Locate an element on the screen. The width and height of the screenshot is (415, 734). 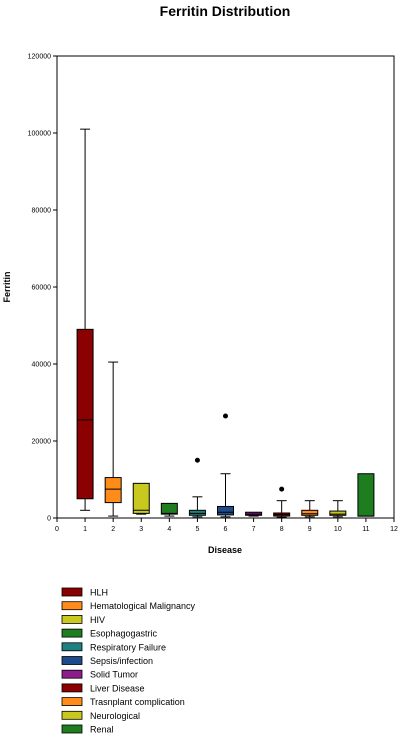
x-tick-label: 12 is located at coordinates (394, 529).